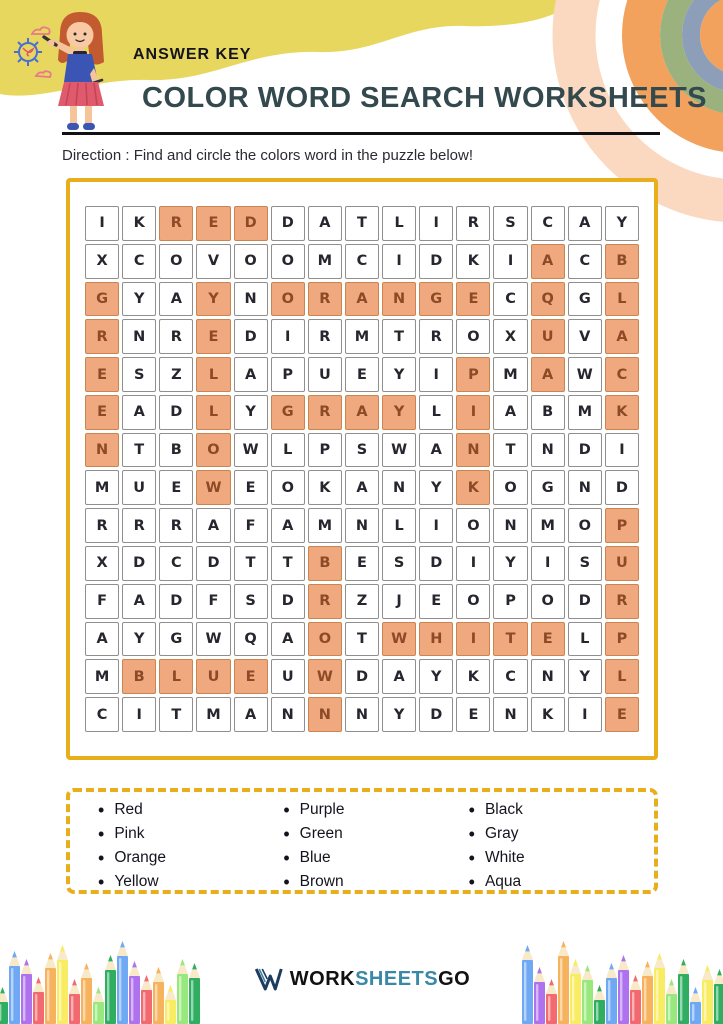 The image size is (723, 1024). What do you see at coordinates (322, 809) in the screenshot?
I see `word-label: Purple` at bounding box center [322, 809].